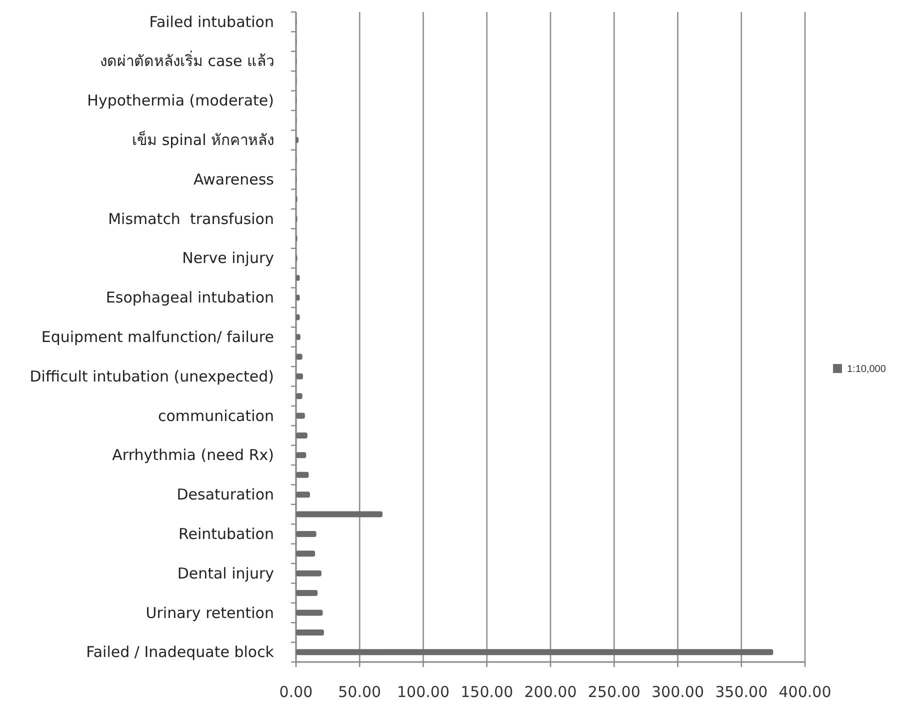 Image resolution: width=905 pixels, height=705 pixels. Describe the element at coordinates (210, 613) in the screenshot. I see `y-tick-label: Urinary retention` at that location.